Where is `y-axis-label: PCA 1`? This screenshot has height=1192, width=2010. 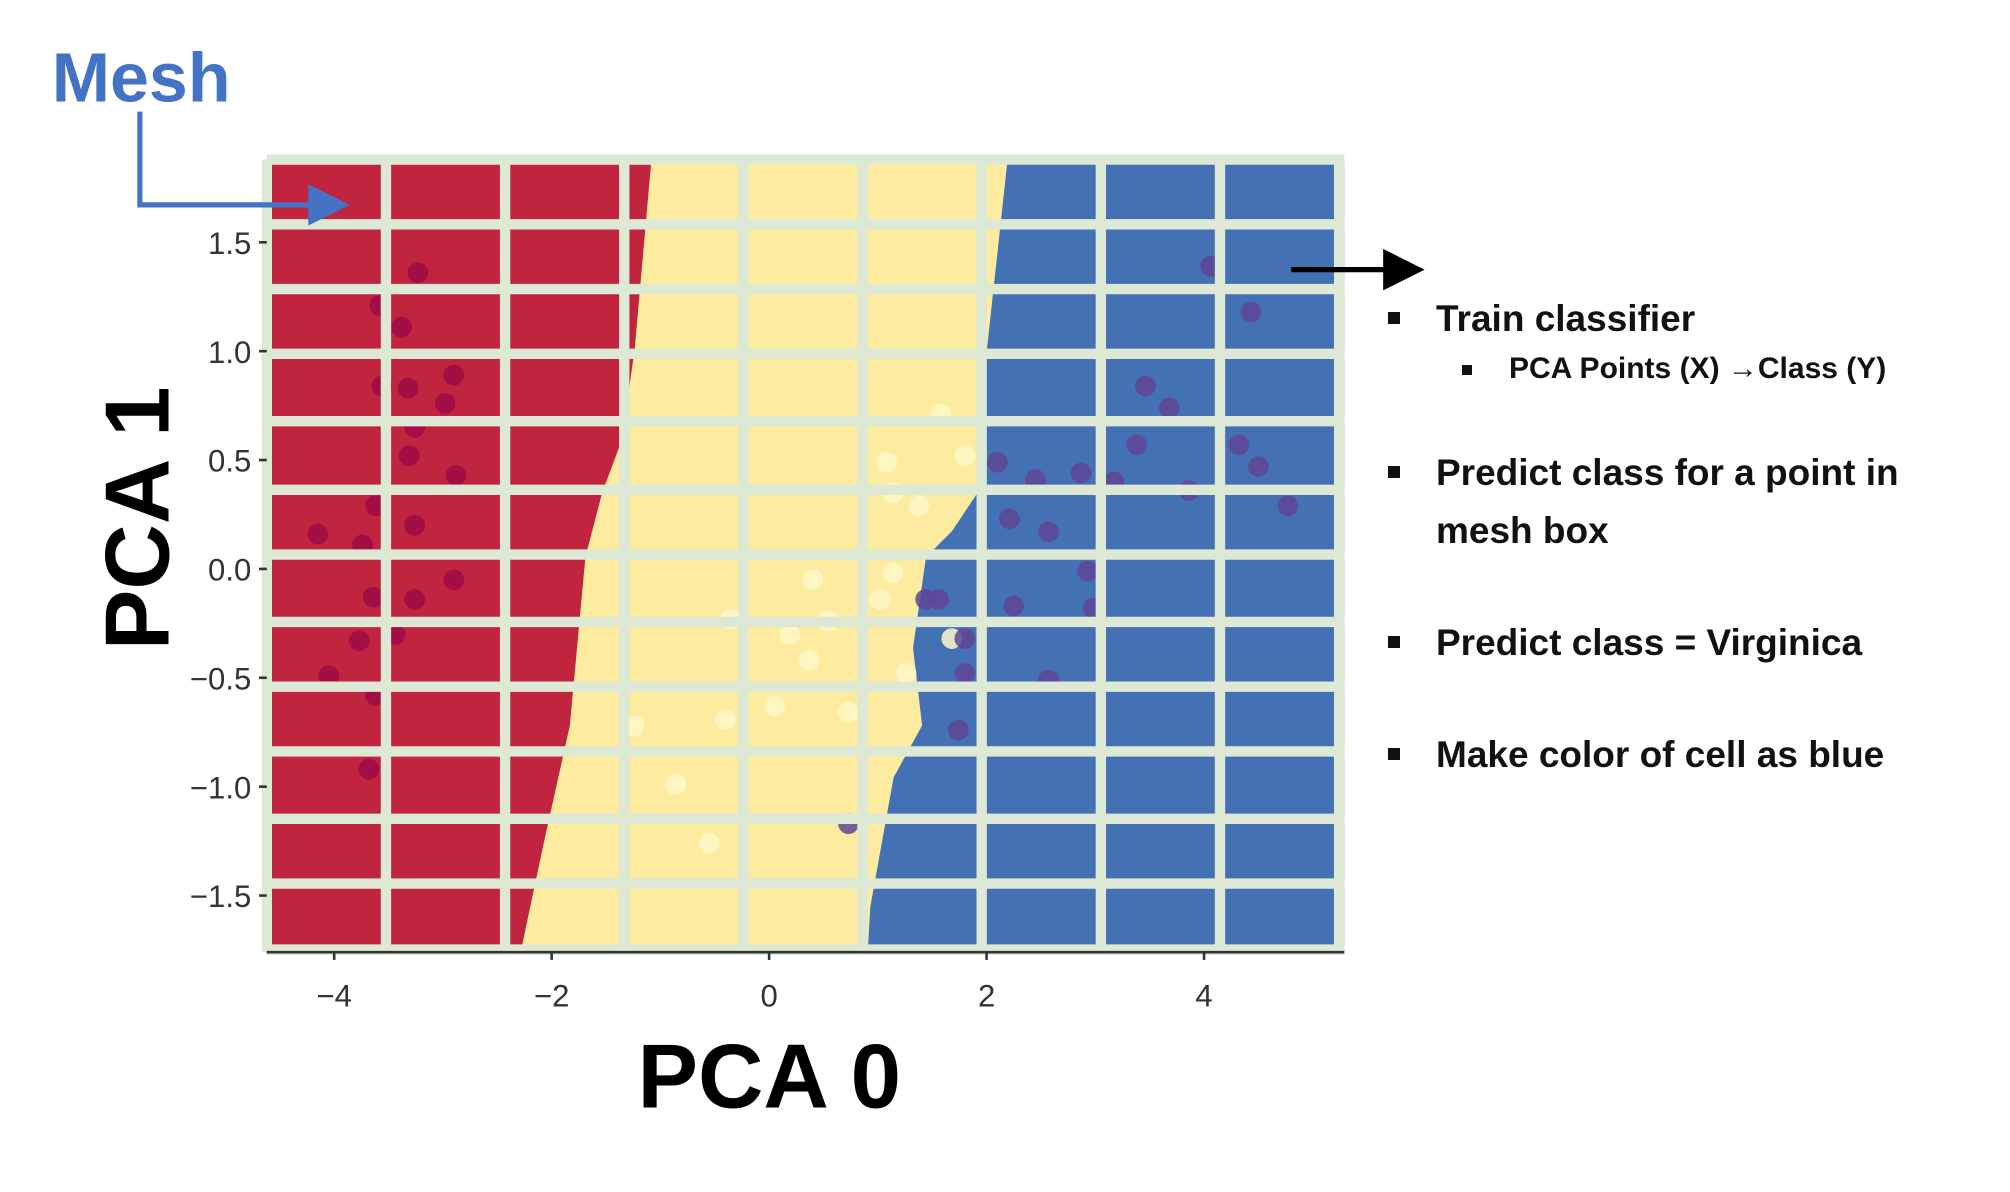
y-axis-label: PCA 1 is located at coordinates (137, 518).